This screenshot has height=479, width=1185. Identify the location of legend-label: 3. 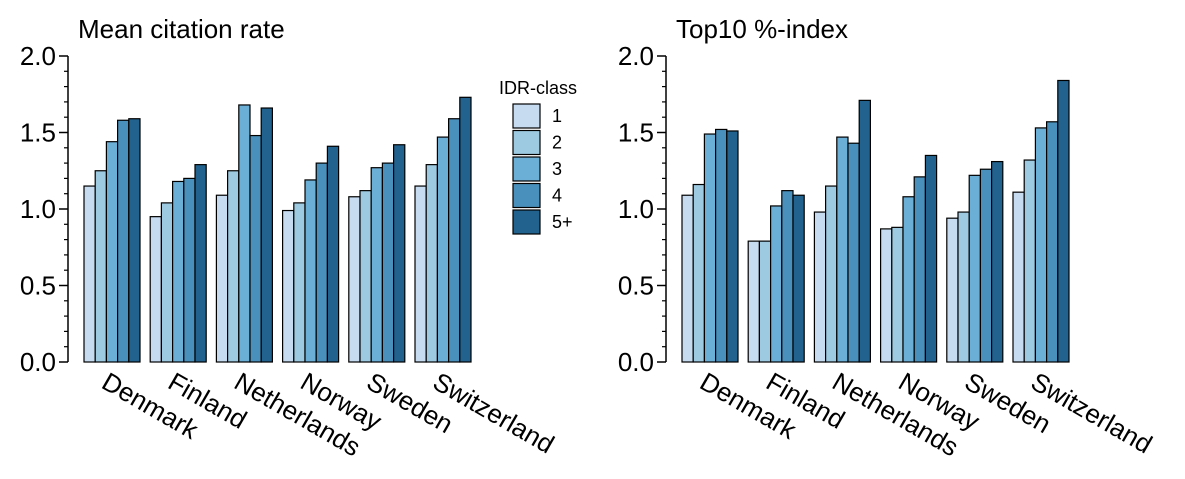
(557, 169).